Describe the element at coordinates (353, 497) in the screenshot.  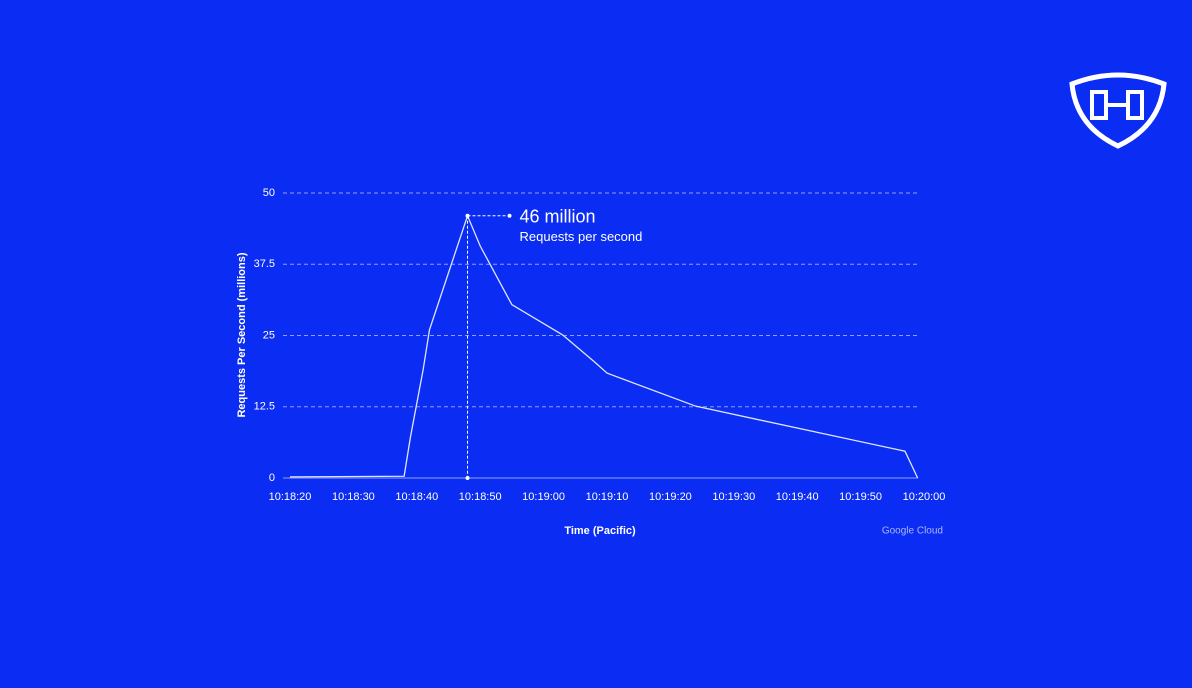
I see `x-tick-label: 10:18:30` at that location.